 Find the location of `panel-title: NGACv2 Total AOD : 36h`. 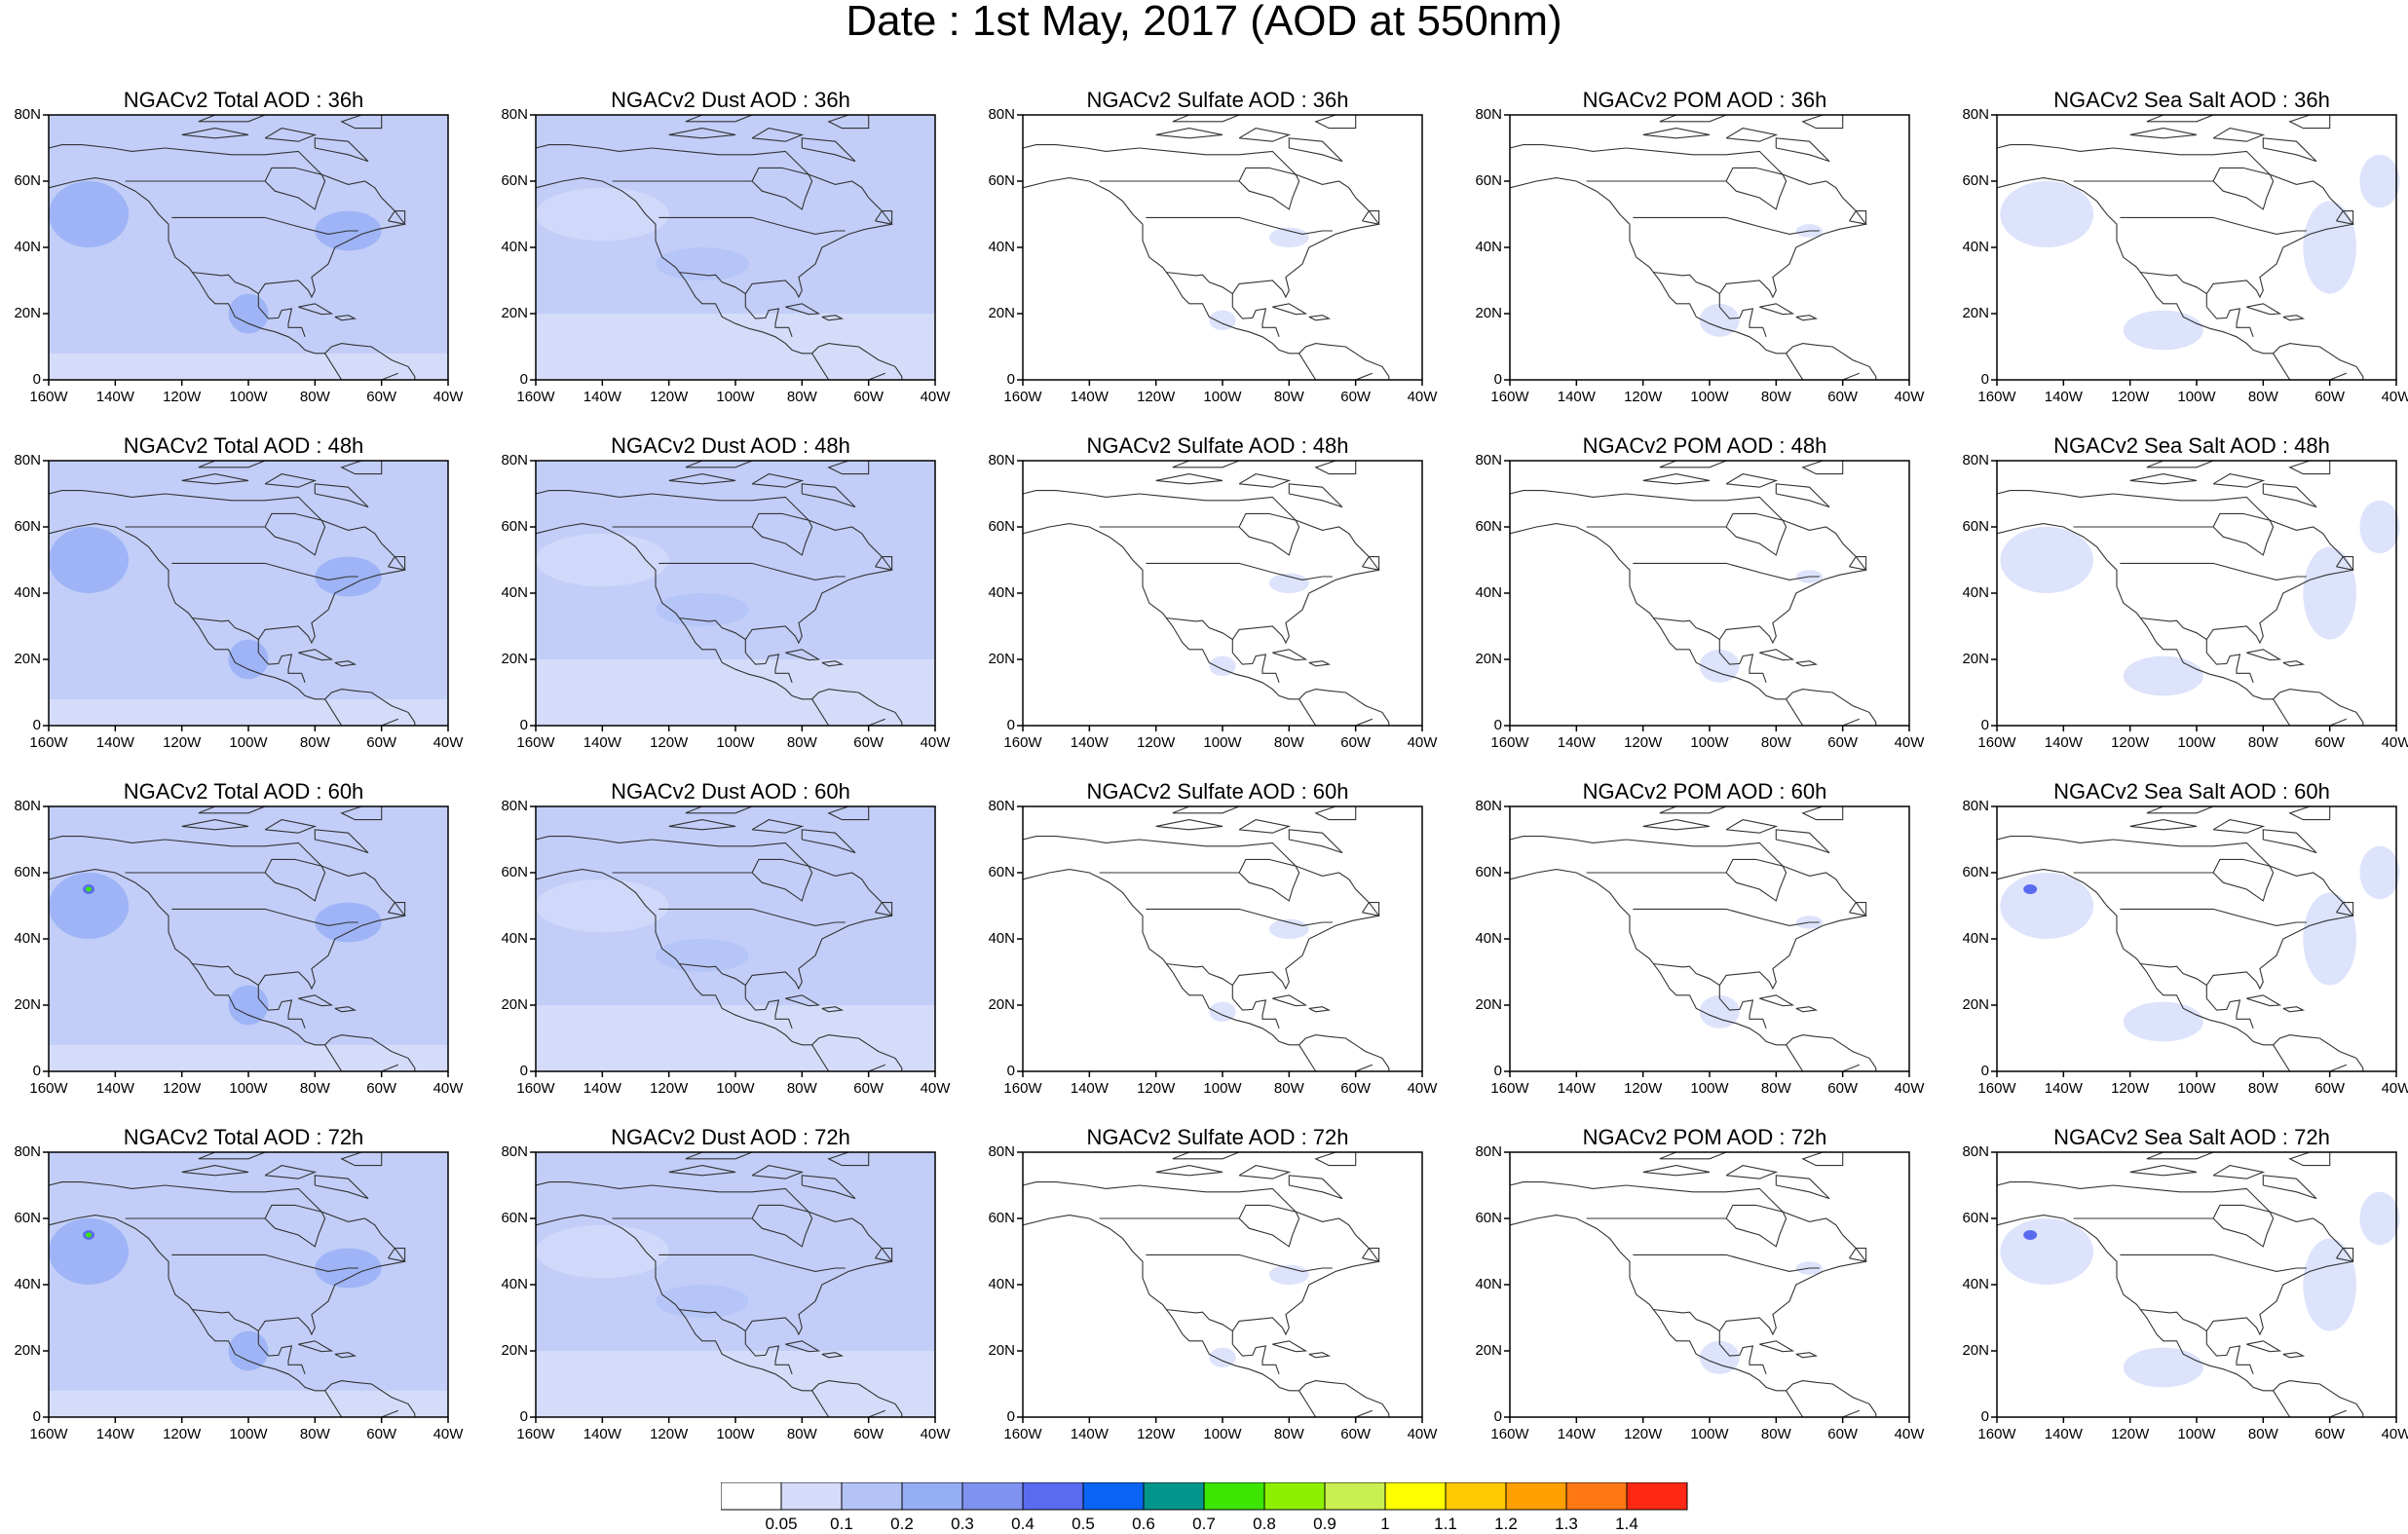

panel-title: NGACv2 Total AOD : 36h is located at coordinates (243, 100).